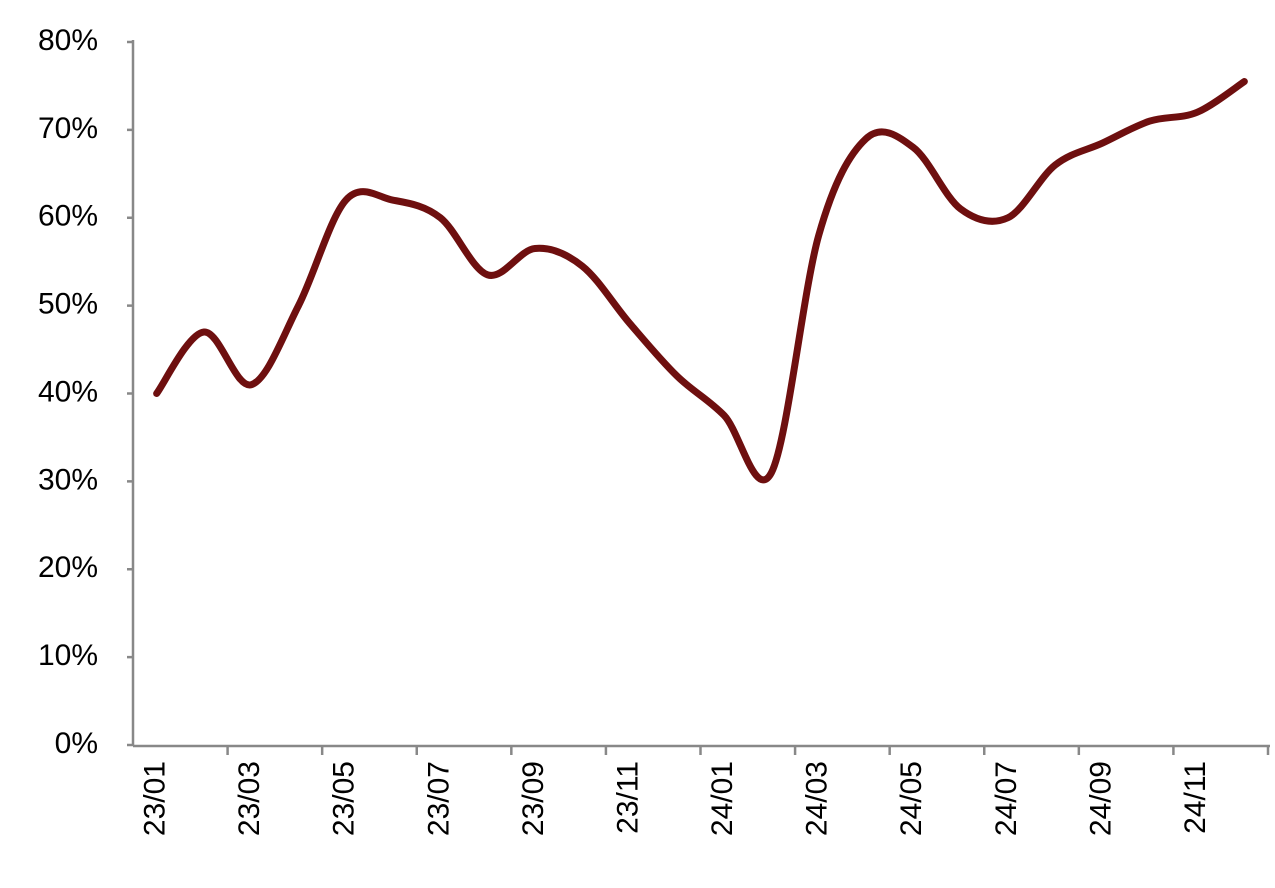  I want to click on x-tick-label: 24/11, so click(1195, 797).